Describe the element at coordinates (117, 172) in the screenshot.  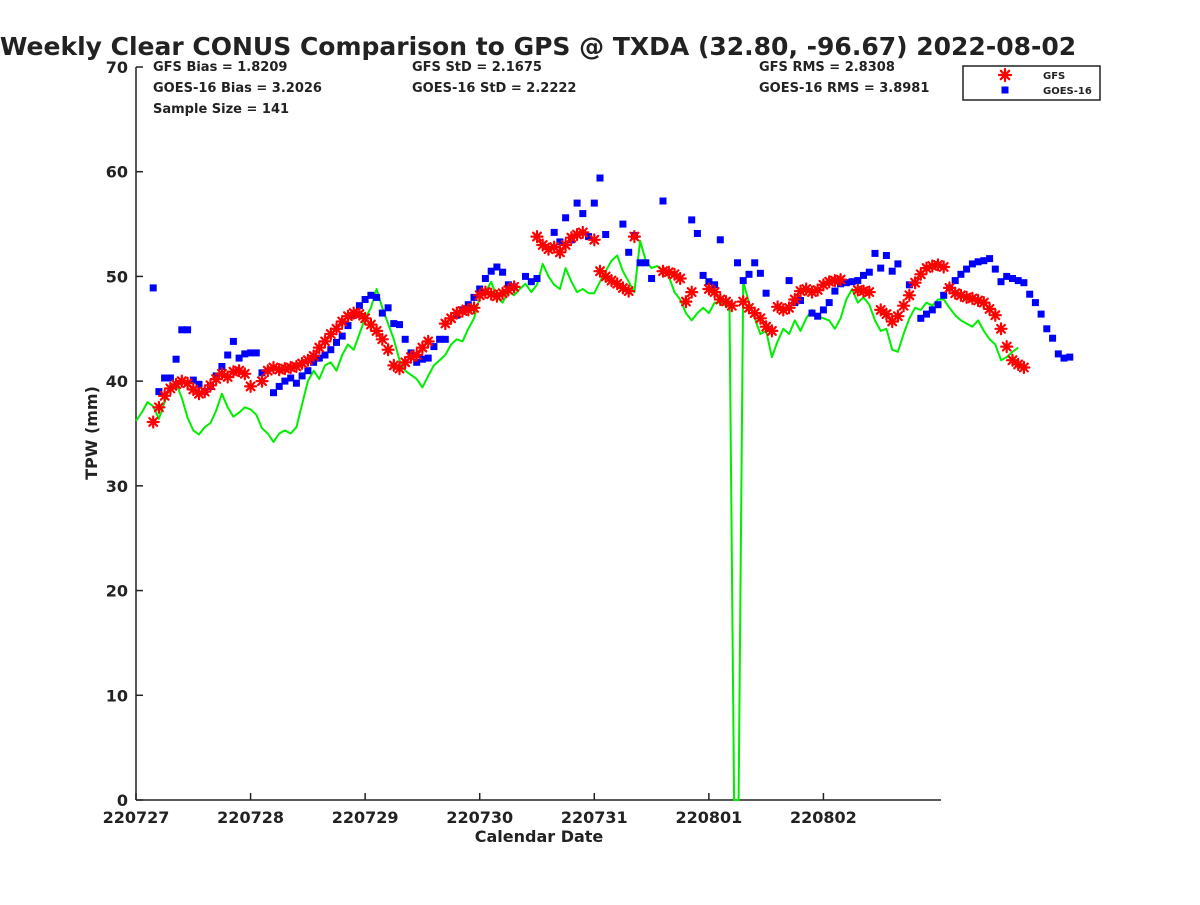
I see `y-tick-label: 60` at that location.